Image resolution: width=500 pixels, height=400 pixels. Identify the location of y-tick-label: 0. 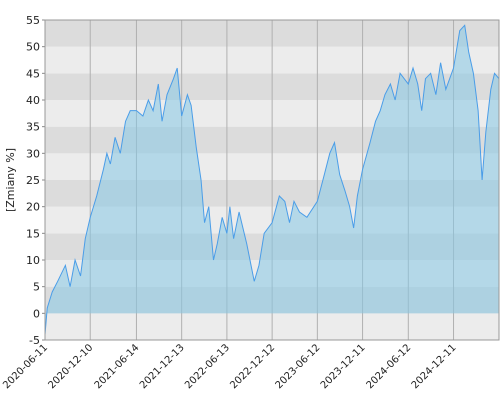
(36, 313).